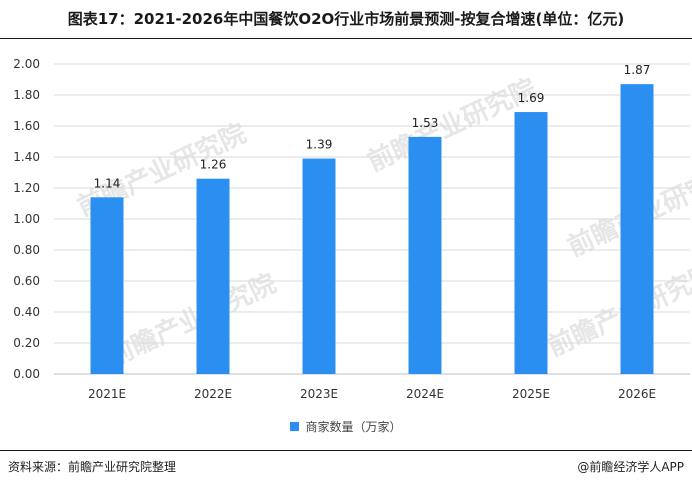 Image resolution: width=692 pixels, height=487 pixels. I want to click on legend: 商家数量（万家）, so click(346, 426).